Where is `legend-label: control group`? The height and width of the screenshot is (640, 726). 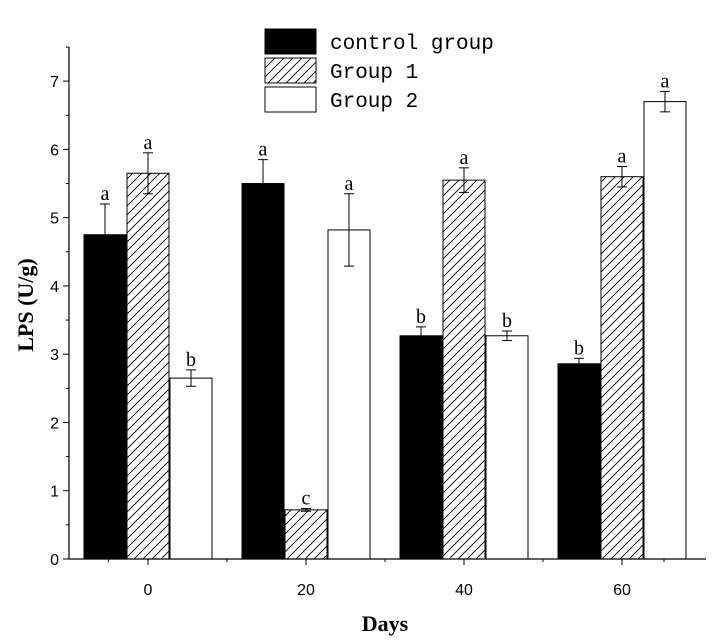
legend-label: control group is located at coordinates (412, 44).